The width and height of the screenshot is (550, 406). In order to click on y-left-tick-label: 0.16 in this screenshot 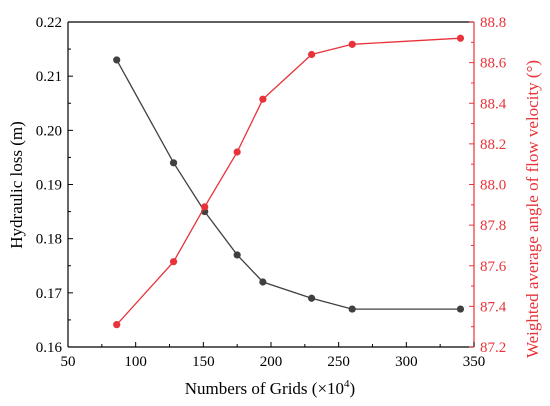, I will do `click(49, 348)`.